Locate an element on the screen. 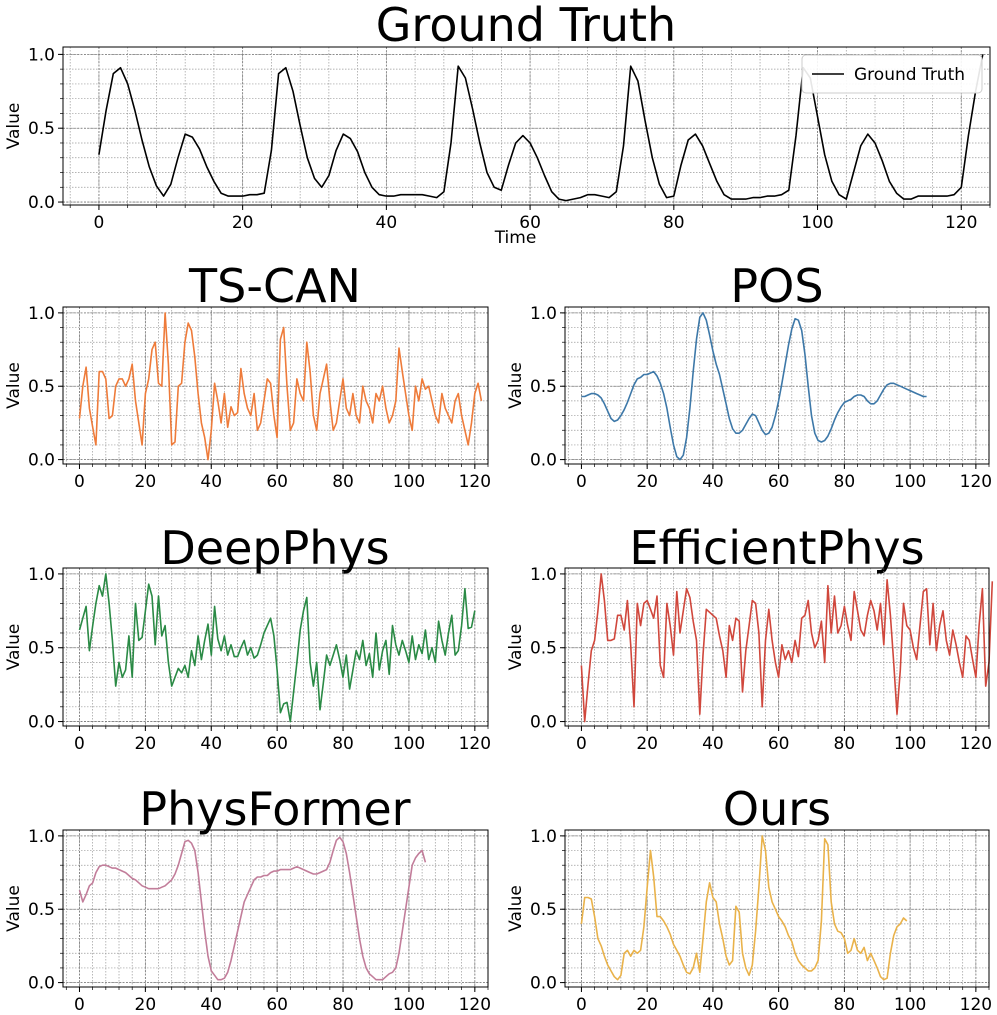  ground-truth-axes-frame is located at coordinates (526, 126).